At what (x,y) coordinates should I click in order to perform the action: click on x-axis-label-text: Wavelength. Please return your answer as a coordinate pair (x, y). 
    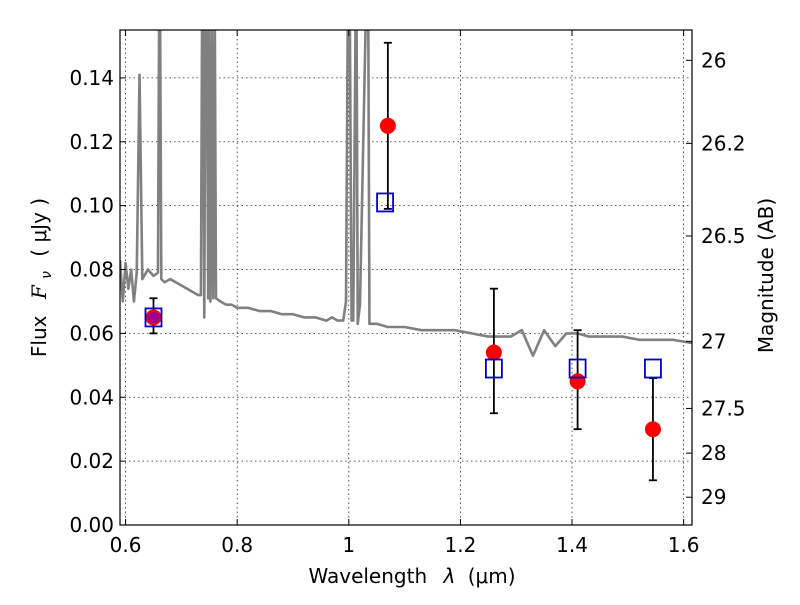
    Looking at the image, I should click on (367, 576).